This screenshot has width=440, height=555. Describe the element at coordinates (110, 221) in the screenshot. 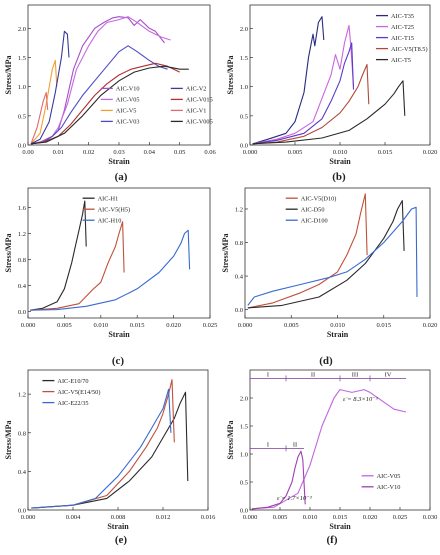

I see `legend-label: AIC-H10` at that location.